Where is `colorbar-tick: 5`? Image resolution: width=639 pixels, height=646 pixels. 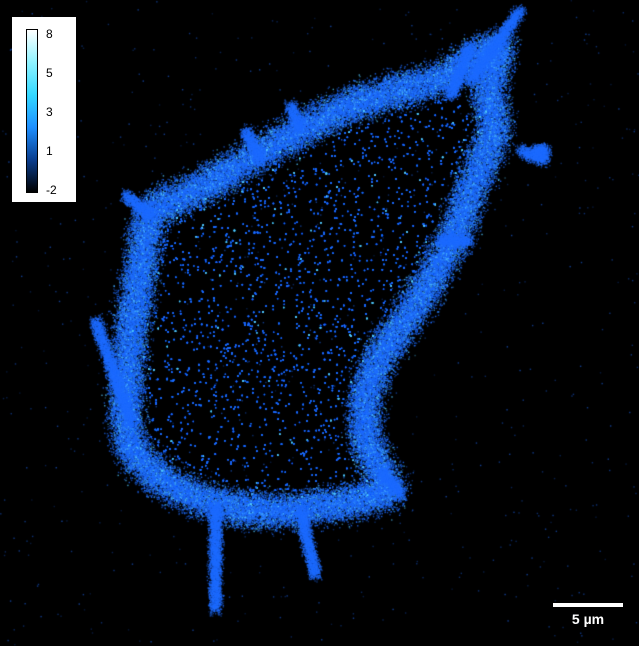
colorbar-tick: 5 is located at coordinates (49, 73).